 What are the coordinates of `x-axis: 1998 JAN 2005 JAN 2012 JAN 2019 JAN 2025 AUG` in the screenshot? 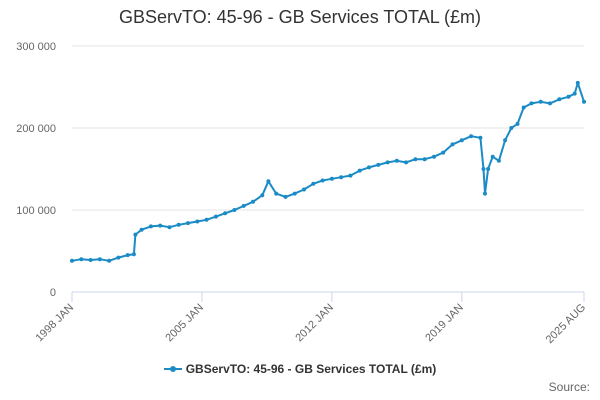 It's located at (310, 318).